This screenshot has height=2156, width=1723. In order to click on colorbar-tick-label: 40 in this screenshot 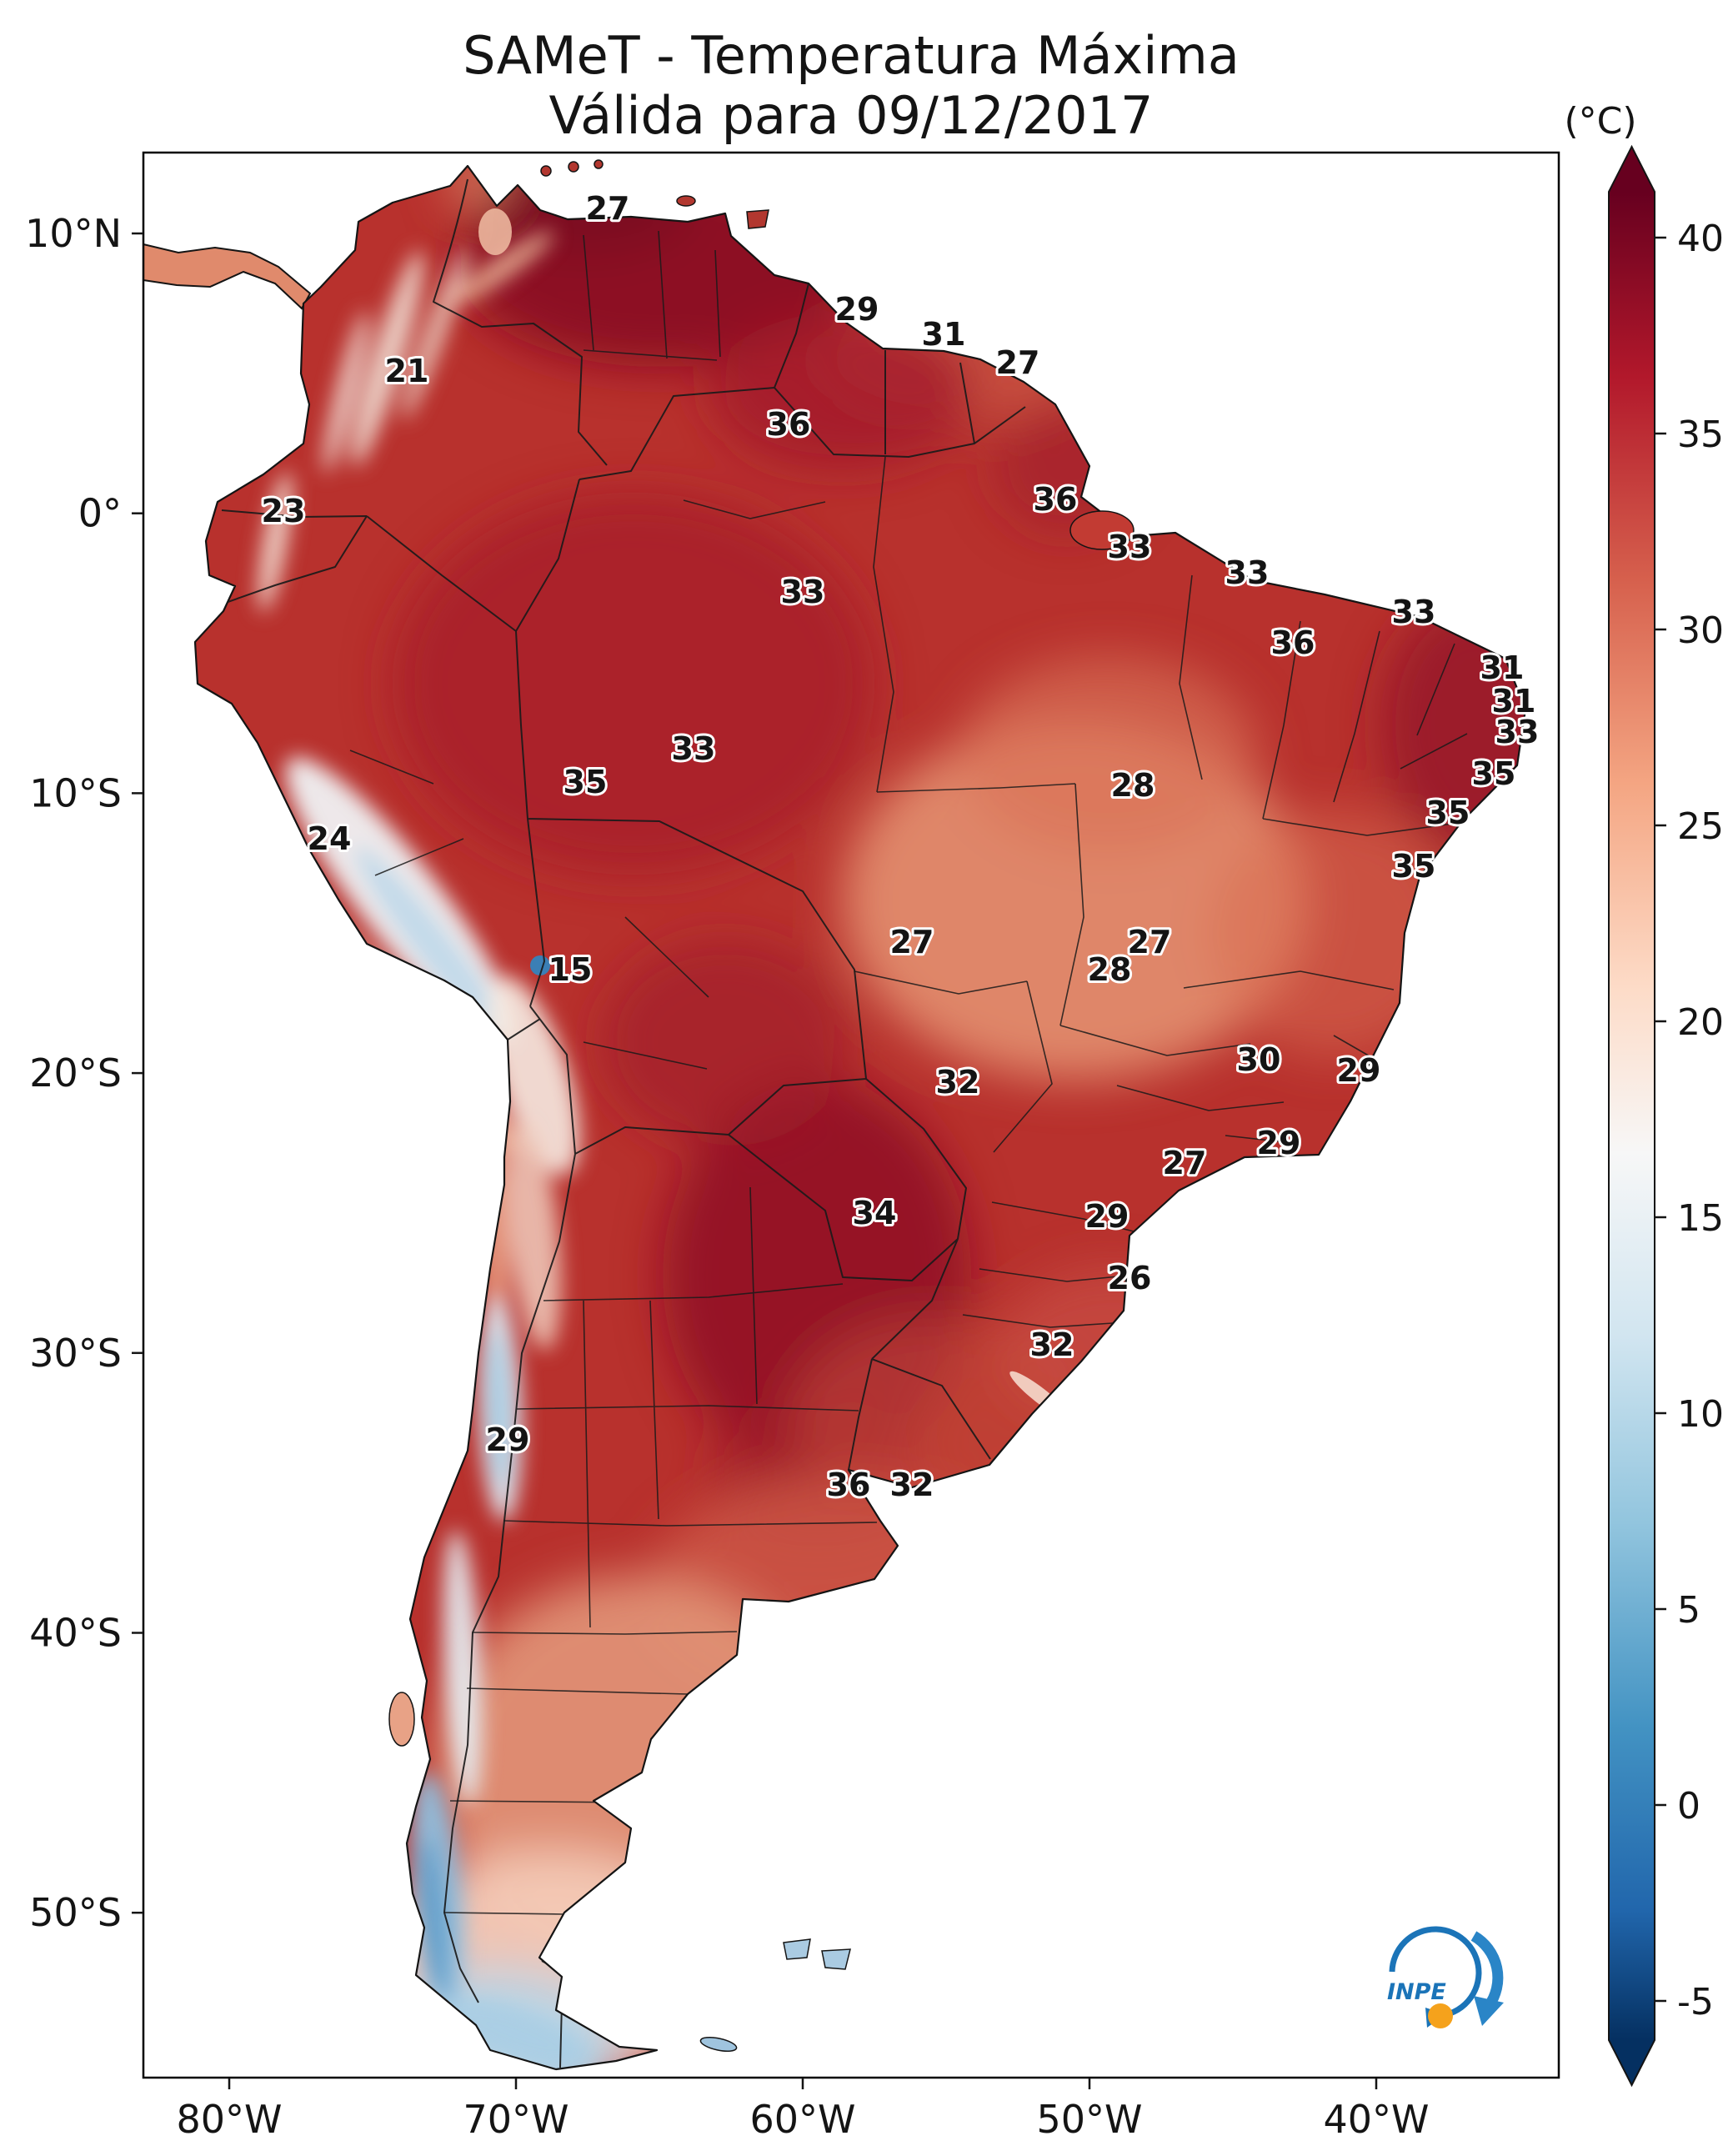, I will do `click(1700, 239)`.